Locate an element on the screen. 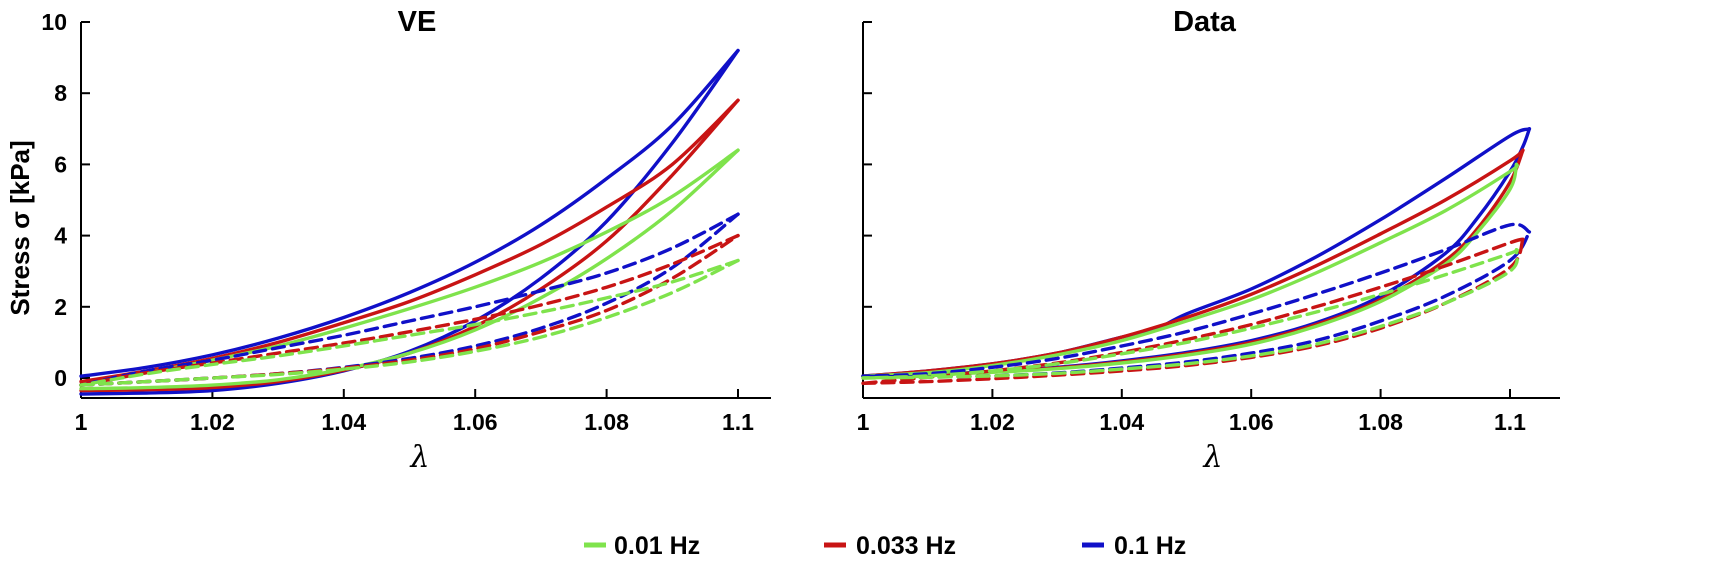  data-series-0-01-hz-dashed-loading is located at coordinates (1190, 314).